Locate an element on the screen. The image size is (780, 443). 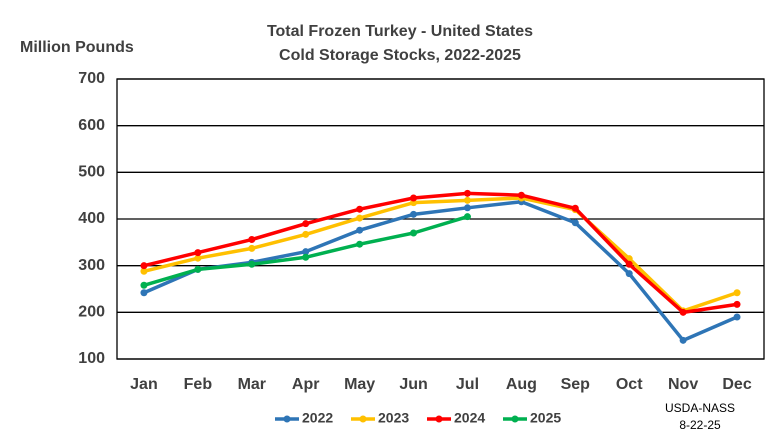
y-tick-label: 600 is located at coordinates (91, 125).